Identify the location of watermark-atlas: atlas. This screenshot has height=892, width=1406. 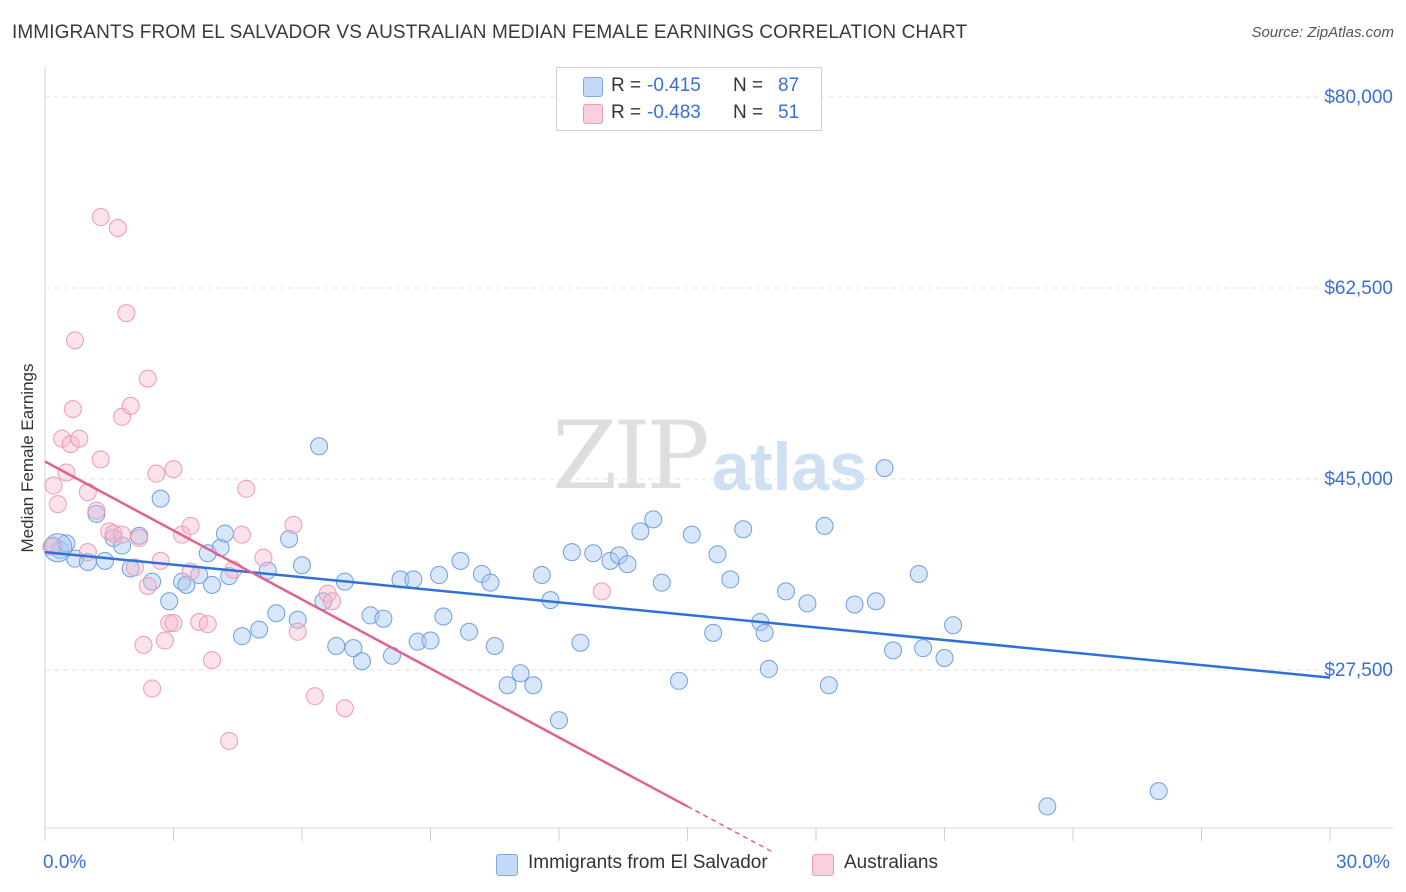
(789, 467).